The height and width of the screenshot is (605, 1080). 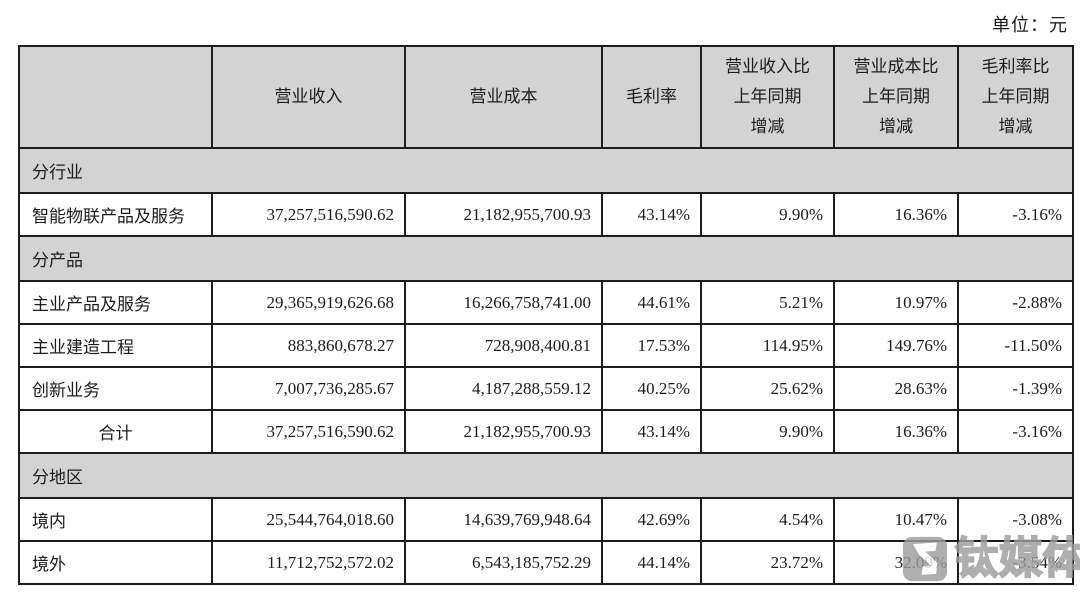 What do you see at coordinates (1030, 25) in the screenshot?
I see `unit-label: 单位：元` at bounding box center [1030, 25].